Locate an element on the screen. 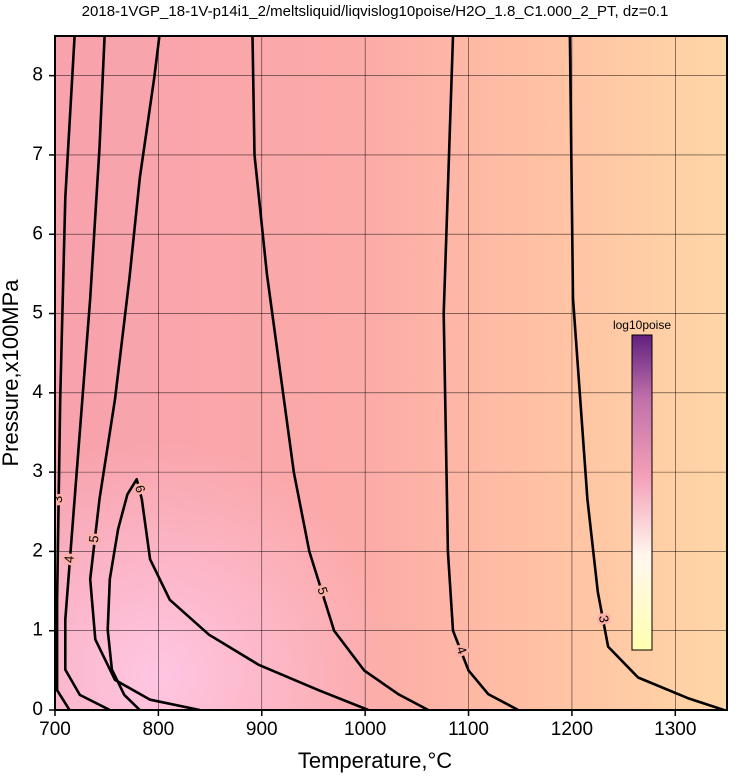  colorbar: log10poise is located at coordinates (642, 484).